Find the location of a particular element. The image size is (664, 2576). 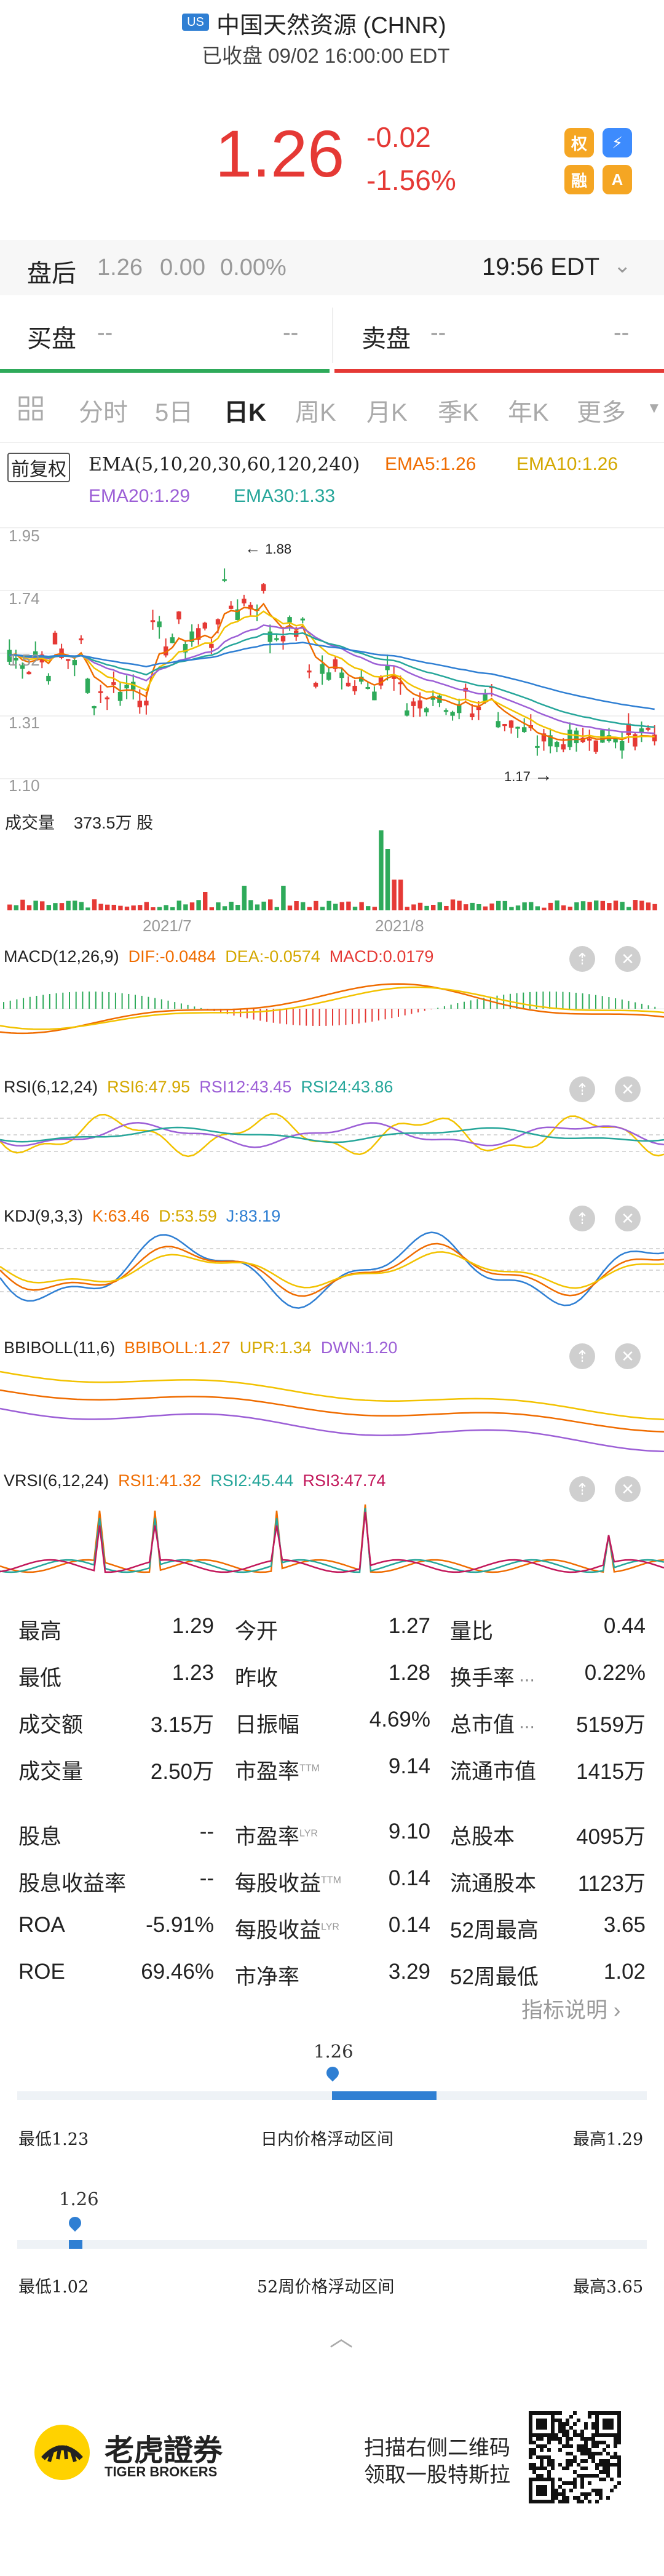

macd-chart is located at coordinates (332, 1015).